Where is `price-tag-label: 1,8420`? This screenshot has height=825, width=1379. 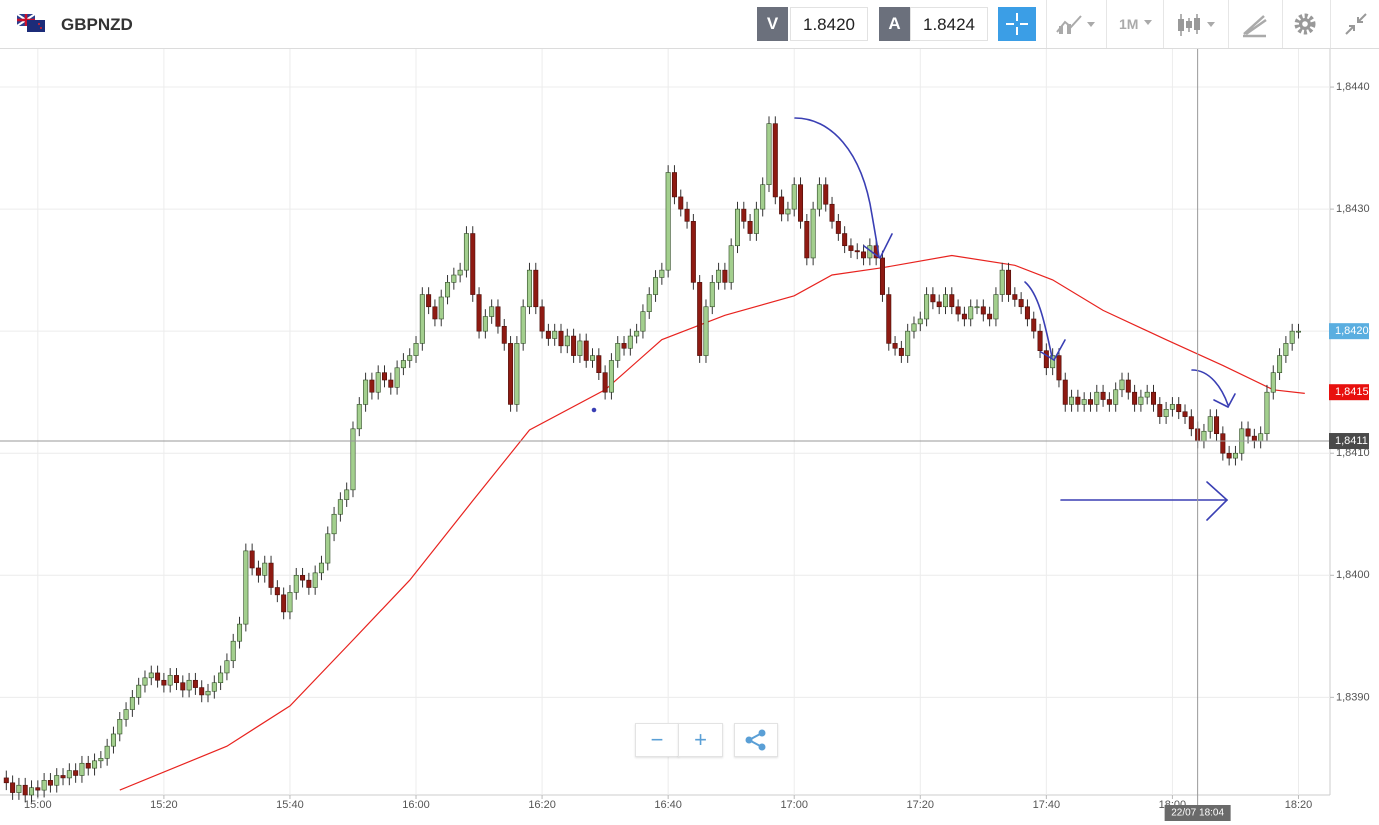
price-tag-label: 1,8420 is located at coordinates (1352, 331).